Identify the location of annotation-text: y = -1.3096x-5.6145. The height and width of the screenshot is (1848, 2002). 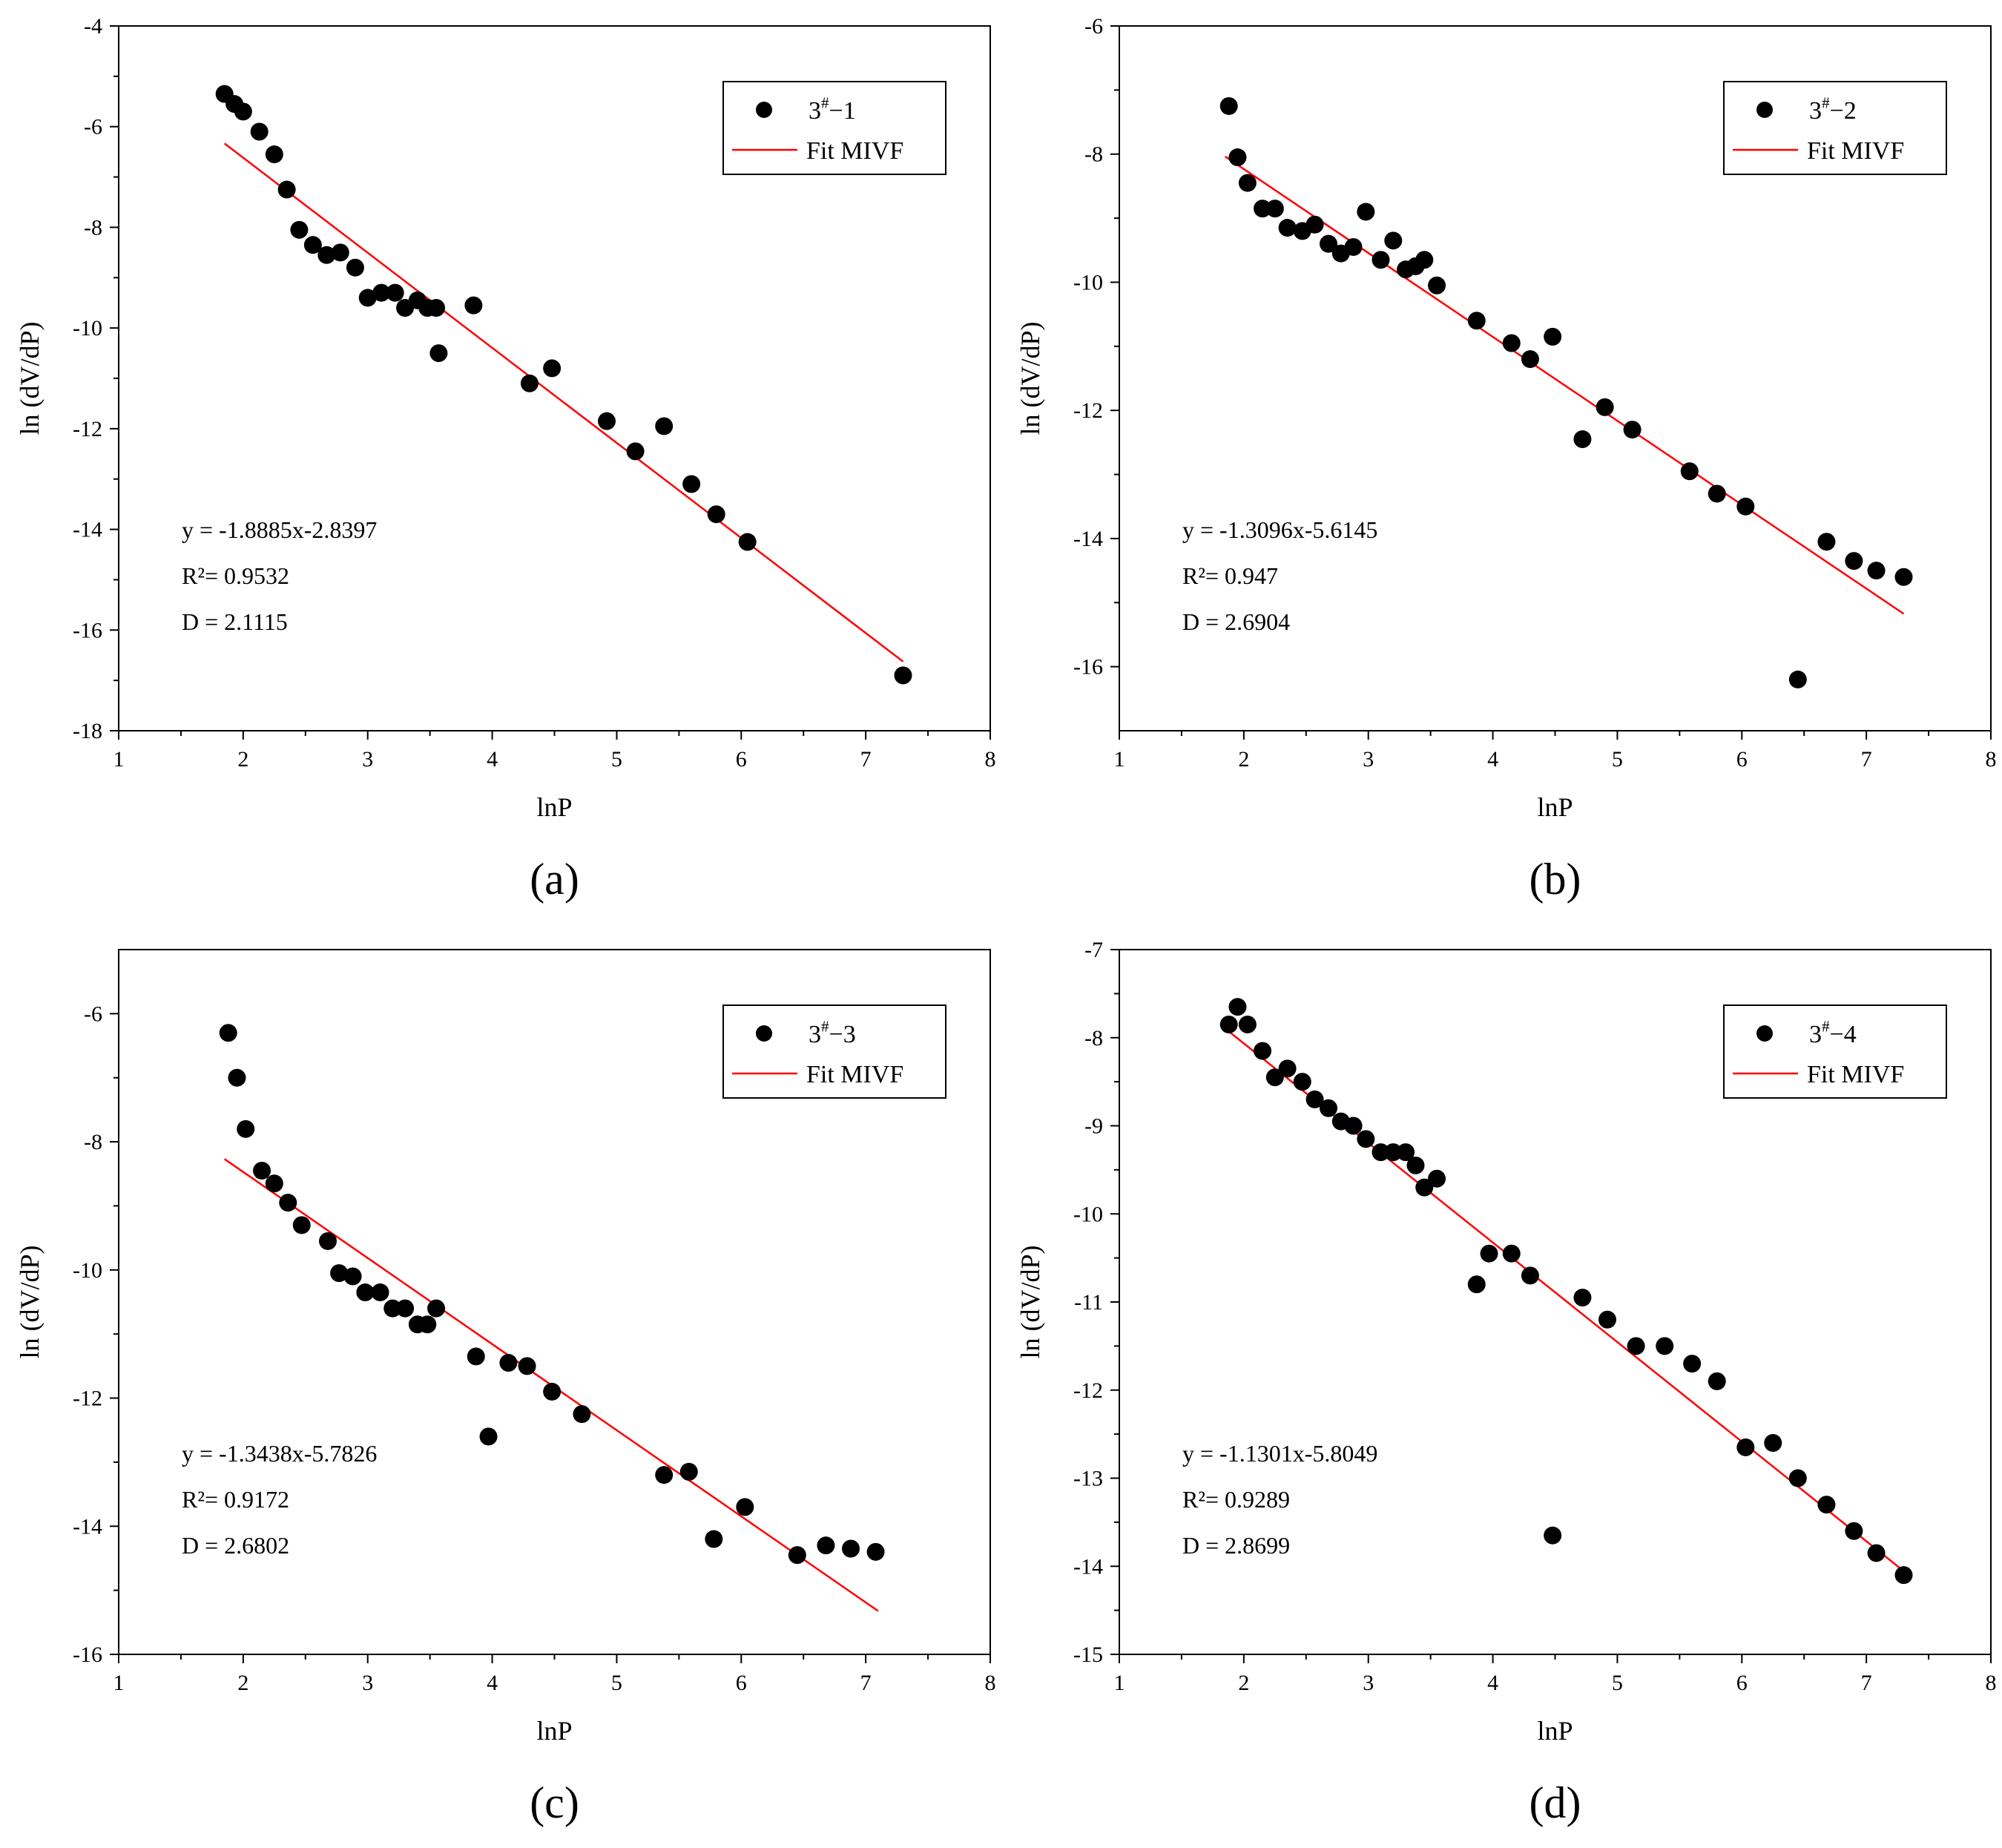
(1279, 529).